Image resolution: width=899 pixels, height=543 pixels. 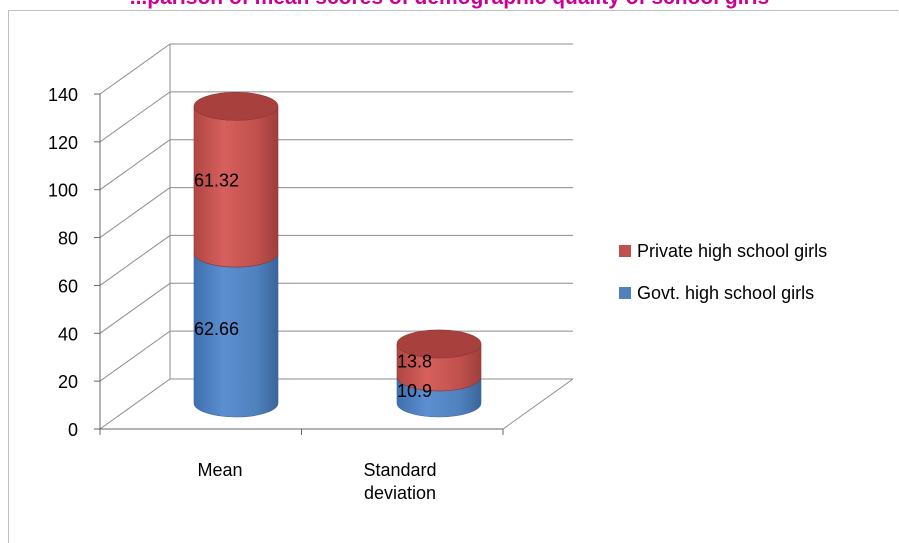 I want to click on data-label: 10.9, so click(x=414, y=391).